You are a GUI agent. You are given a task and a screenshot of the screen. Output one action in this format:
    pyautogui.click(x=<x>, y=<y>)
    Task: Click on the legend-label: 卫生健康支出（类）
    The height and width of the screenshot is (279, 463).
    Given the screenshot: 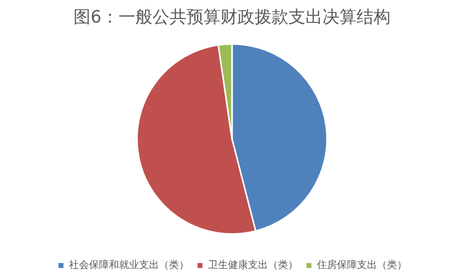 What is the action you would take?
    pyautogui.click(x=253, y=265)
    